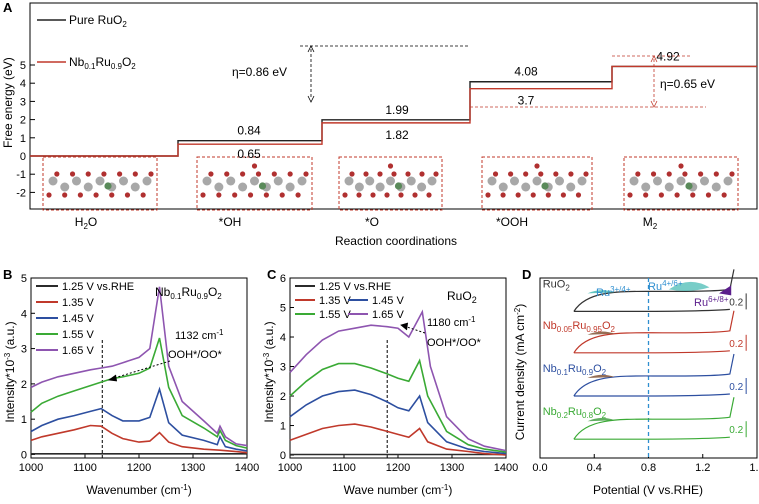 This screenshot has height=504, width=759. What do you see at coordinates (195, 355) in the screenshot?
I see `panel-b-annotation2: OOH*/OO*` at bounding box center [195, 355].